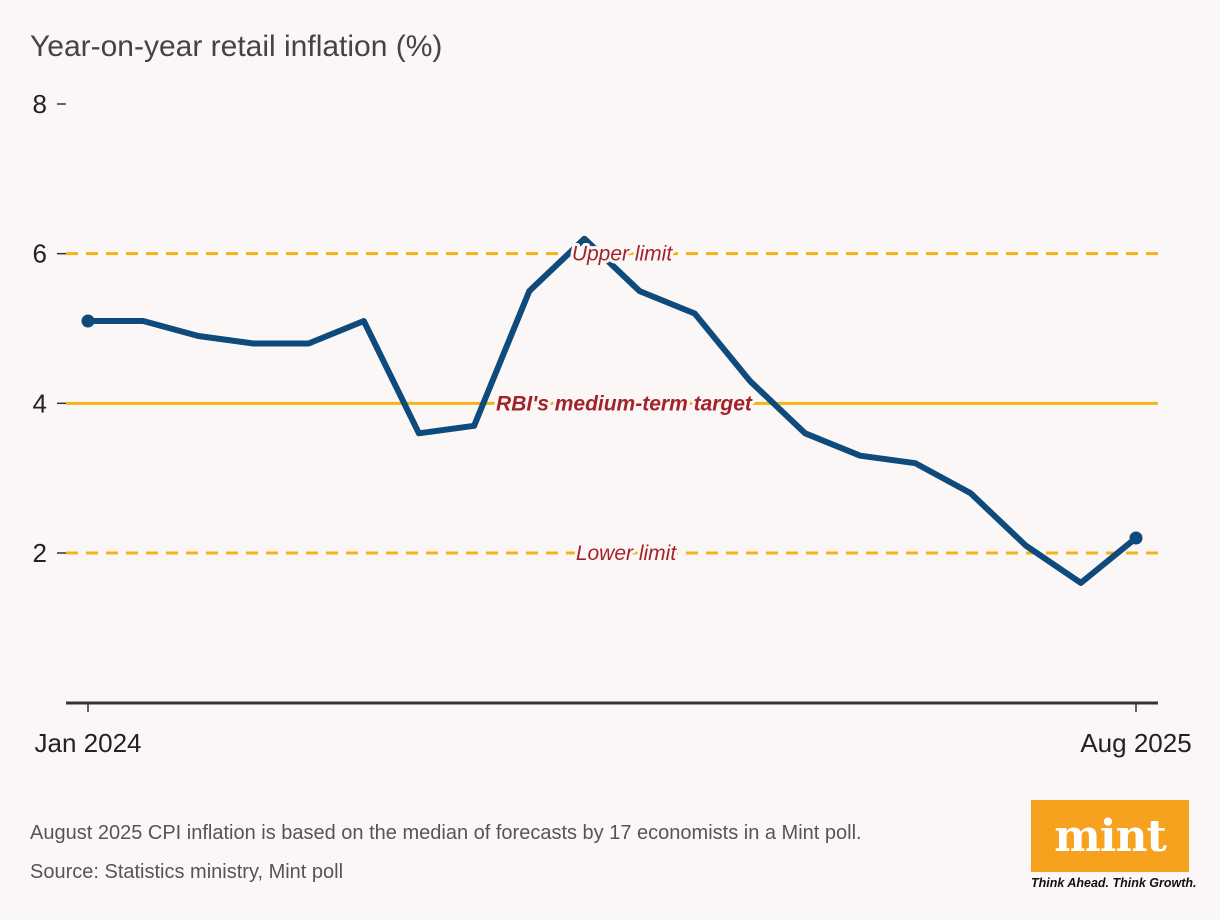 Image resolution: width=1220 pixels, height=920 pixels. I want to click on reference-label: Lower limit, so click(627, 553).